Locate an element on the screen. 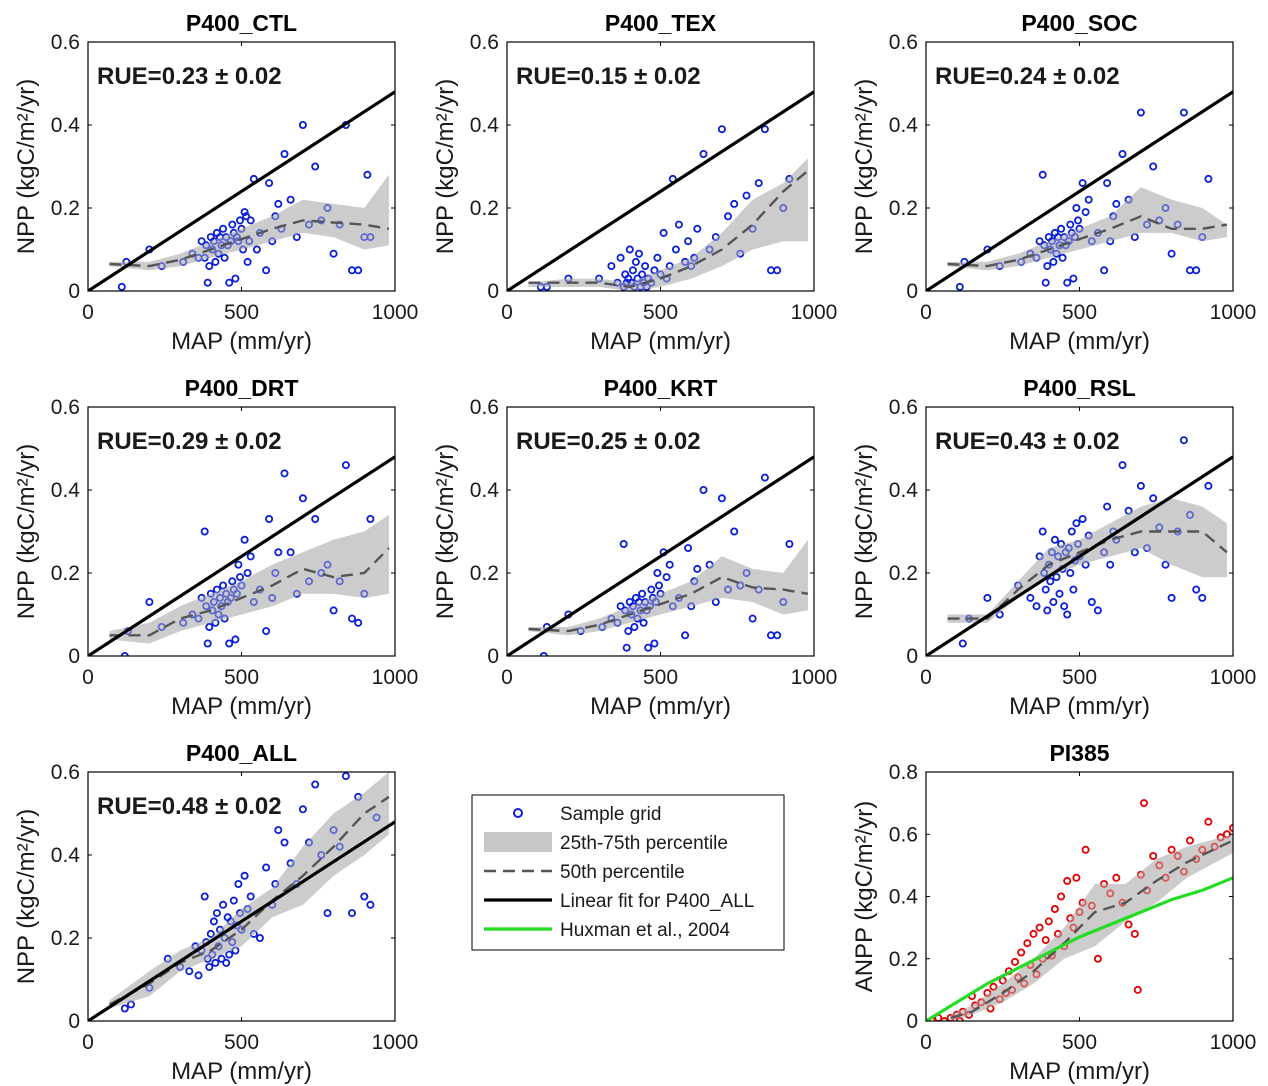  panel-title: P400_ALL is located at coordinates (241, 753).